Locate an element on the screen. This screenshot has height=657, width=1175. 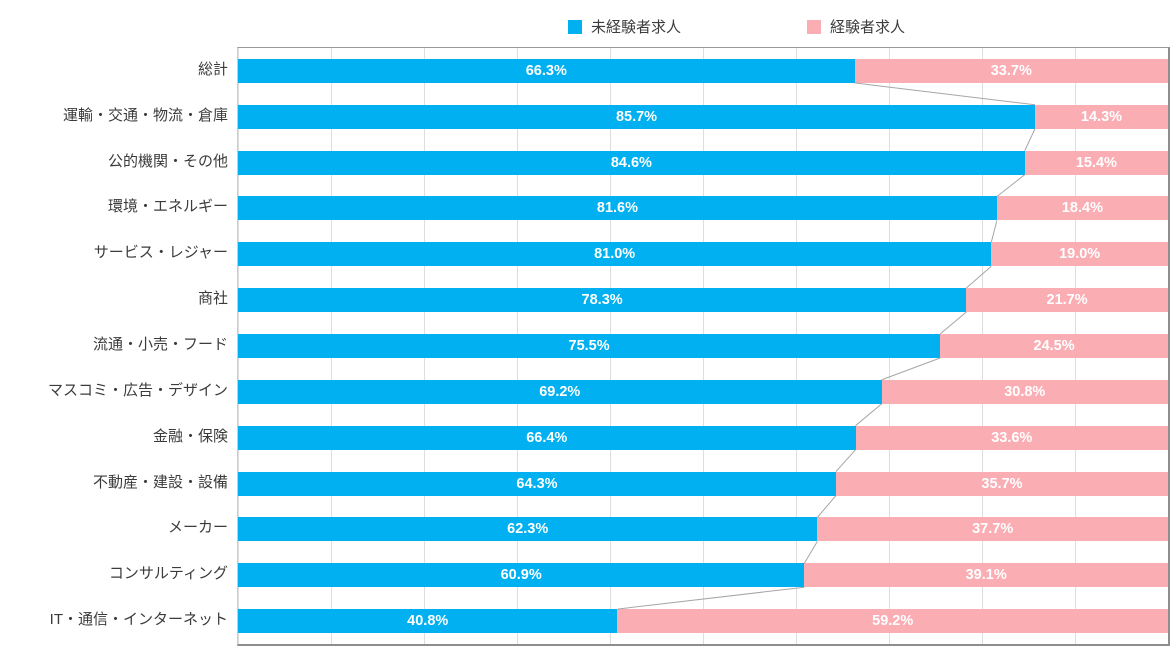
value-label: 69.2% is located at coordinates (560, 391).